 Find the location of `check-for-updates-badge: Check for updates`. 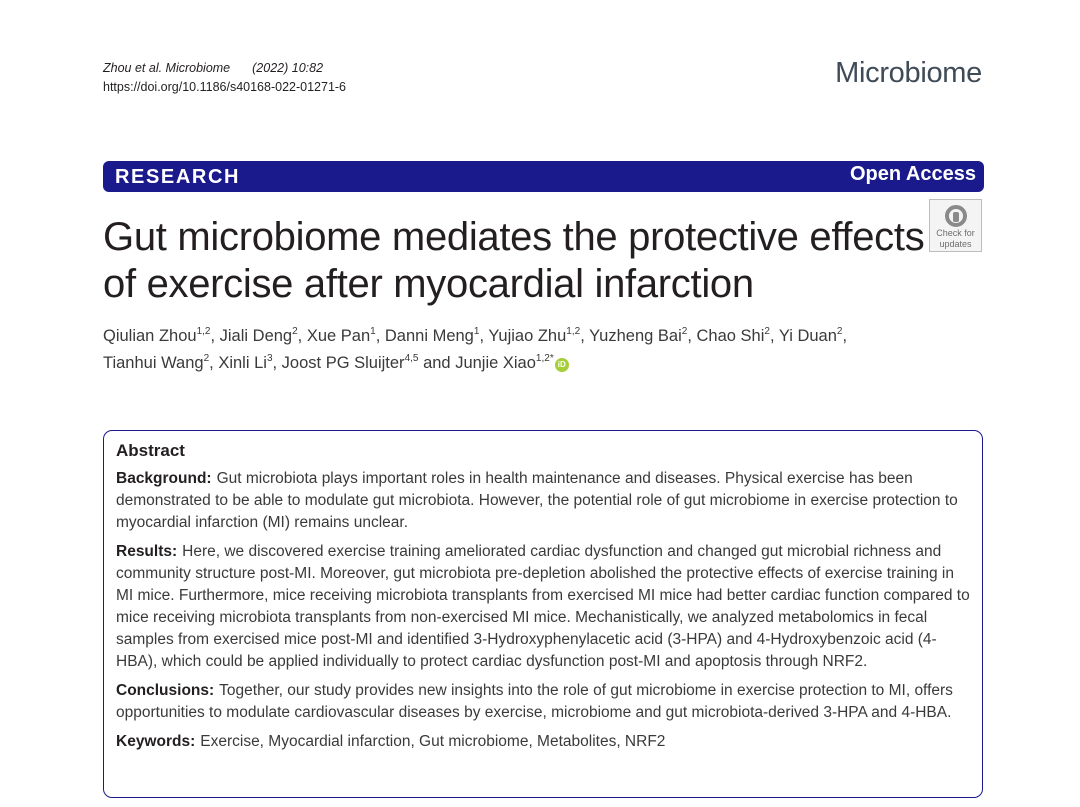

check-for-updates-badge: Check for updates is located at coordinates (955, 225).